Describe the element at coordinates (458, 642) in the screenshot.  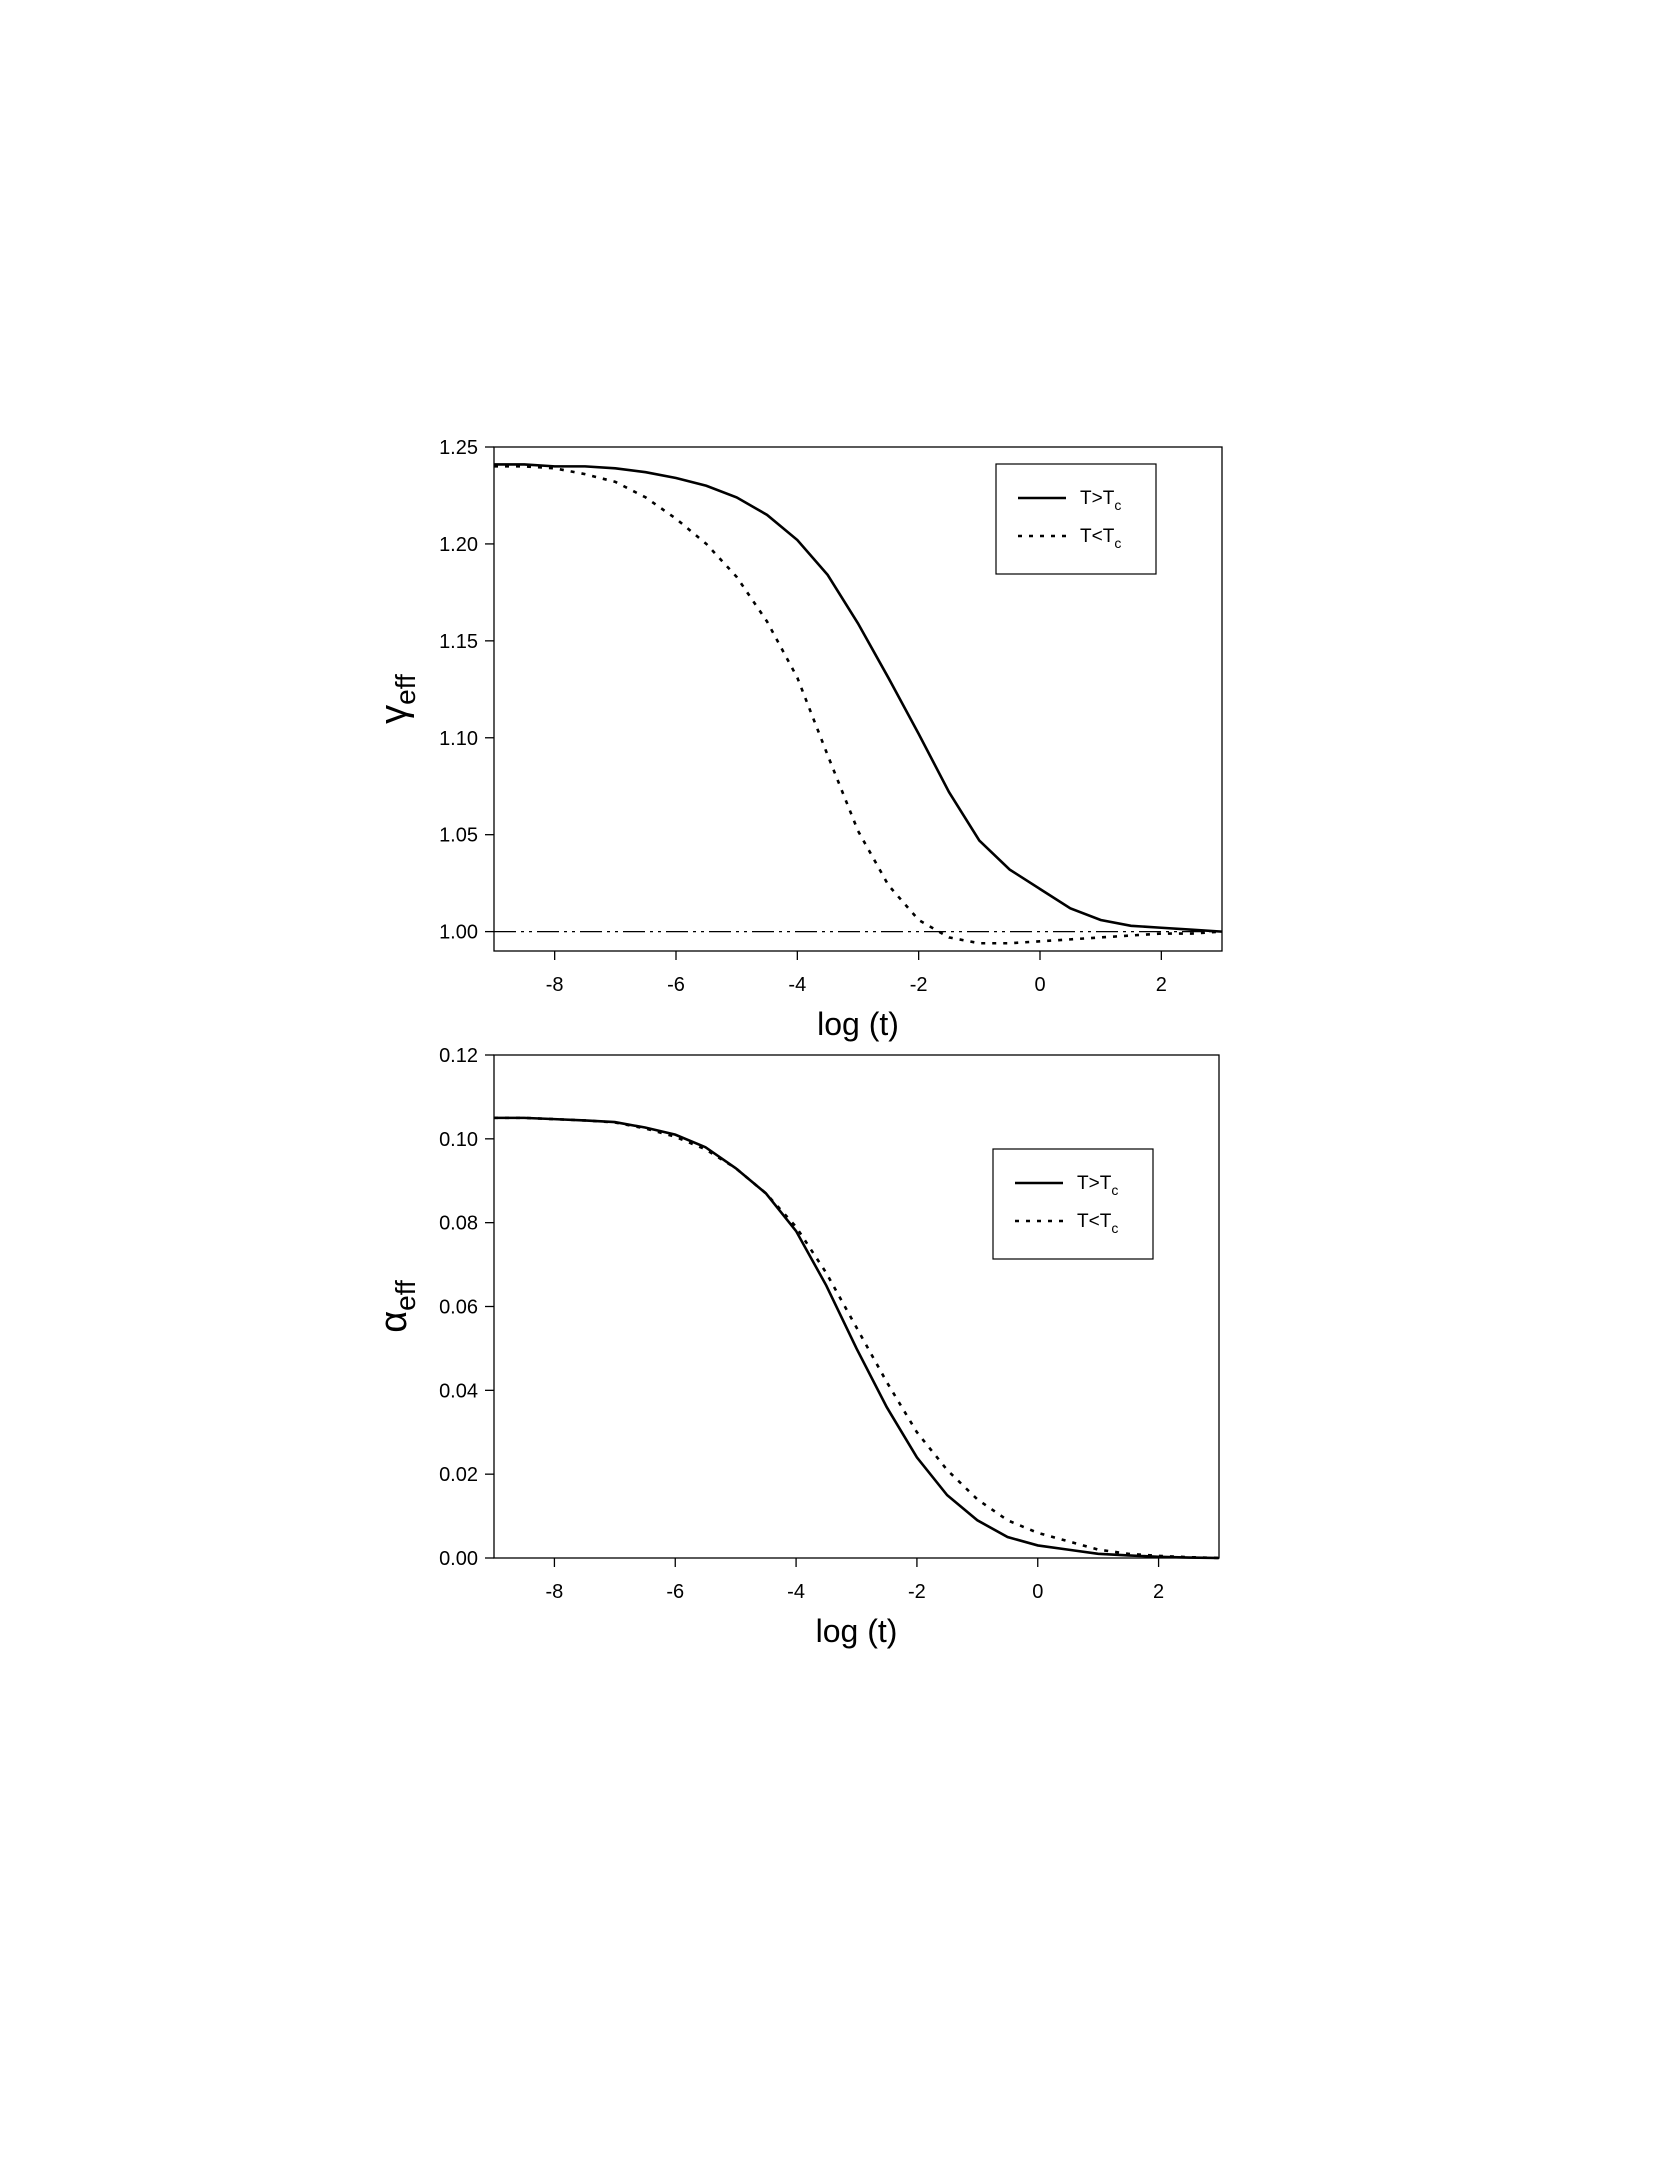
I see `y-tick-label: 1.15` at that location.